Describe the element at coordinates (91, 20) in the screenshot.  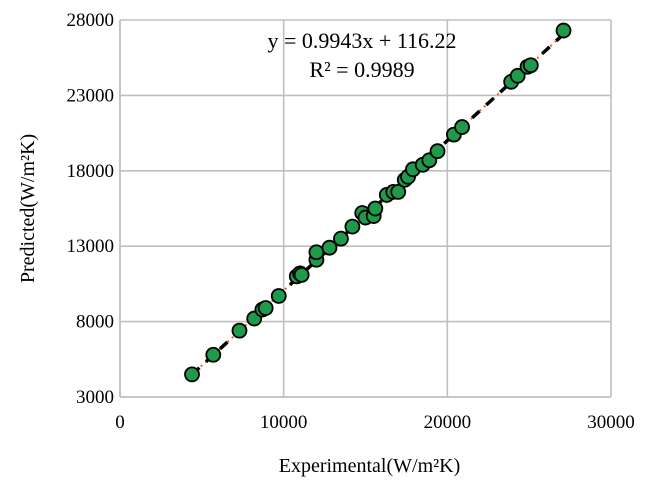
I see `y-tick-label: 28000` at that location.